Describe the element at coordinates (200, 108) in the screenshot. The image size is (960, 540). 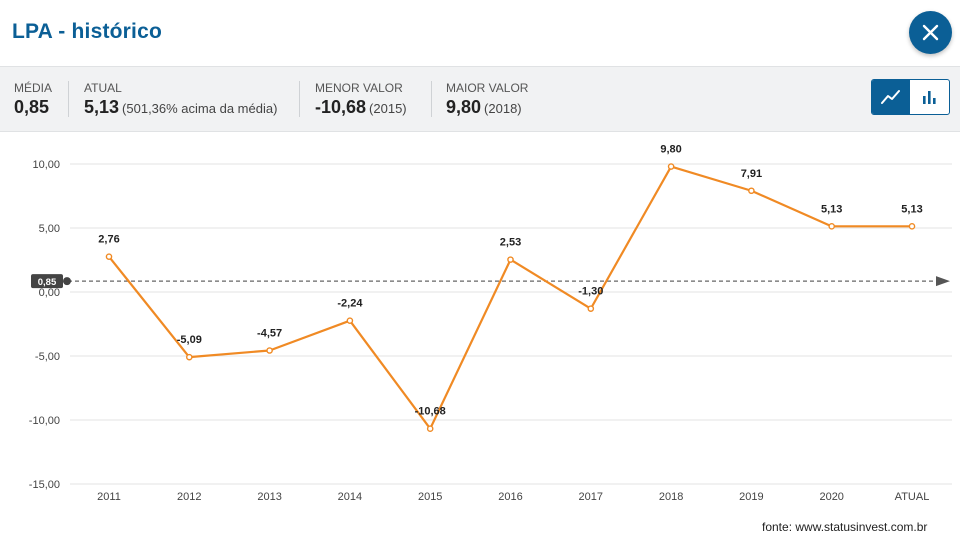
I see `stat-atual-note: (501,36% acima da média)` at that location.